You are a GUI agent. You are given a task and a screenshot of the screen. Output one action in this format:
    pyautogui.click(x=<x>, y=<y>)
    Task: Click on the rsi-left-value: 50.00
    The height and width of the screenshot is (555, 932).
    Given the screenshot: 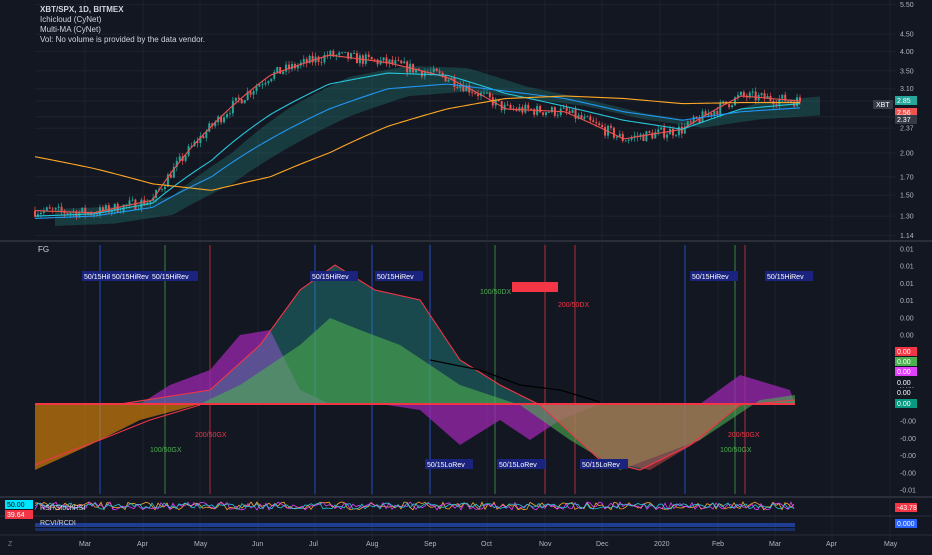 What is the action you would take?
    pyautogui.click(x=16, y=505)
    